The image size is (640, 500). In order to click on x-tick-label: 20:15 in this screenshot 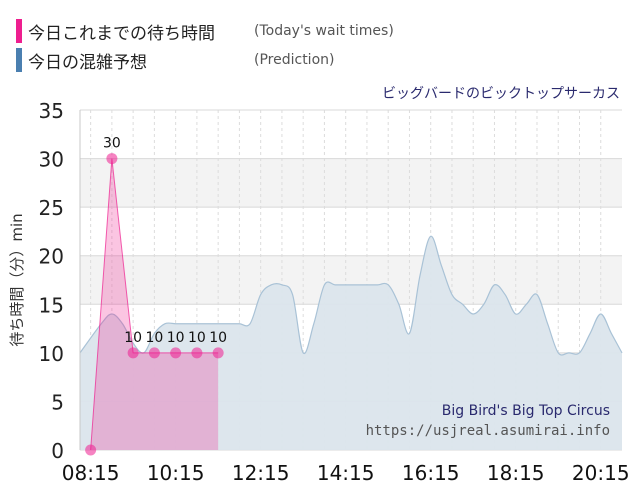, I will do `click(601, 473)`.